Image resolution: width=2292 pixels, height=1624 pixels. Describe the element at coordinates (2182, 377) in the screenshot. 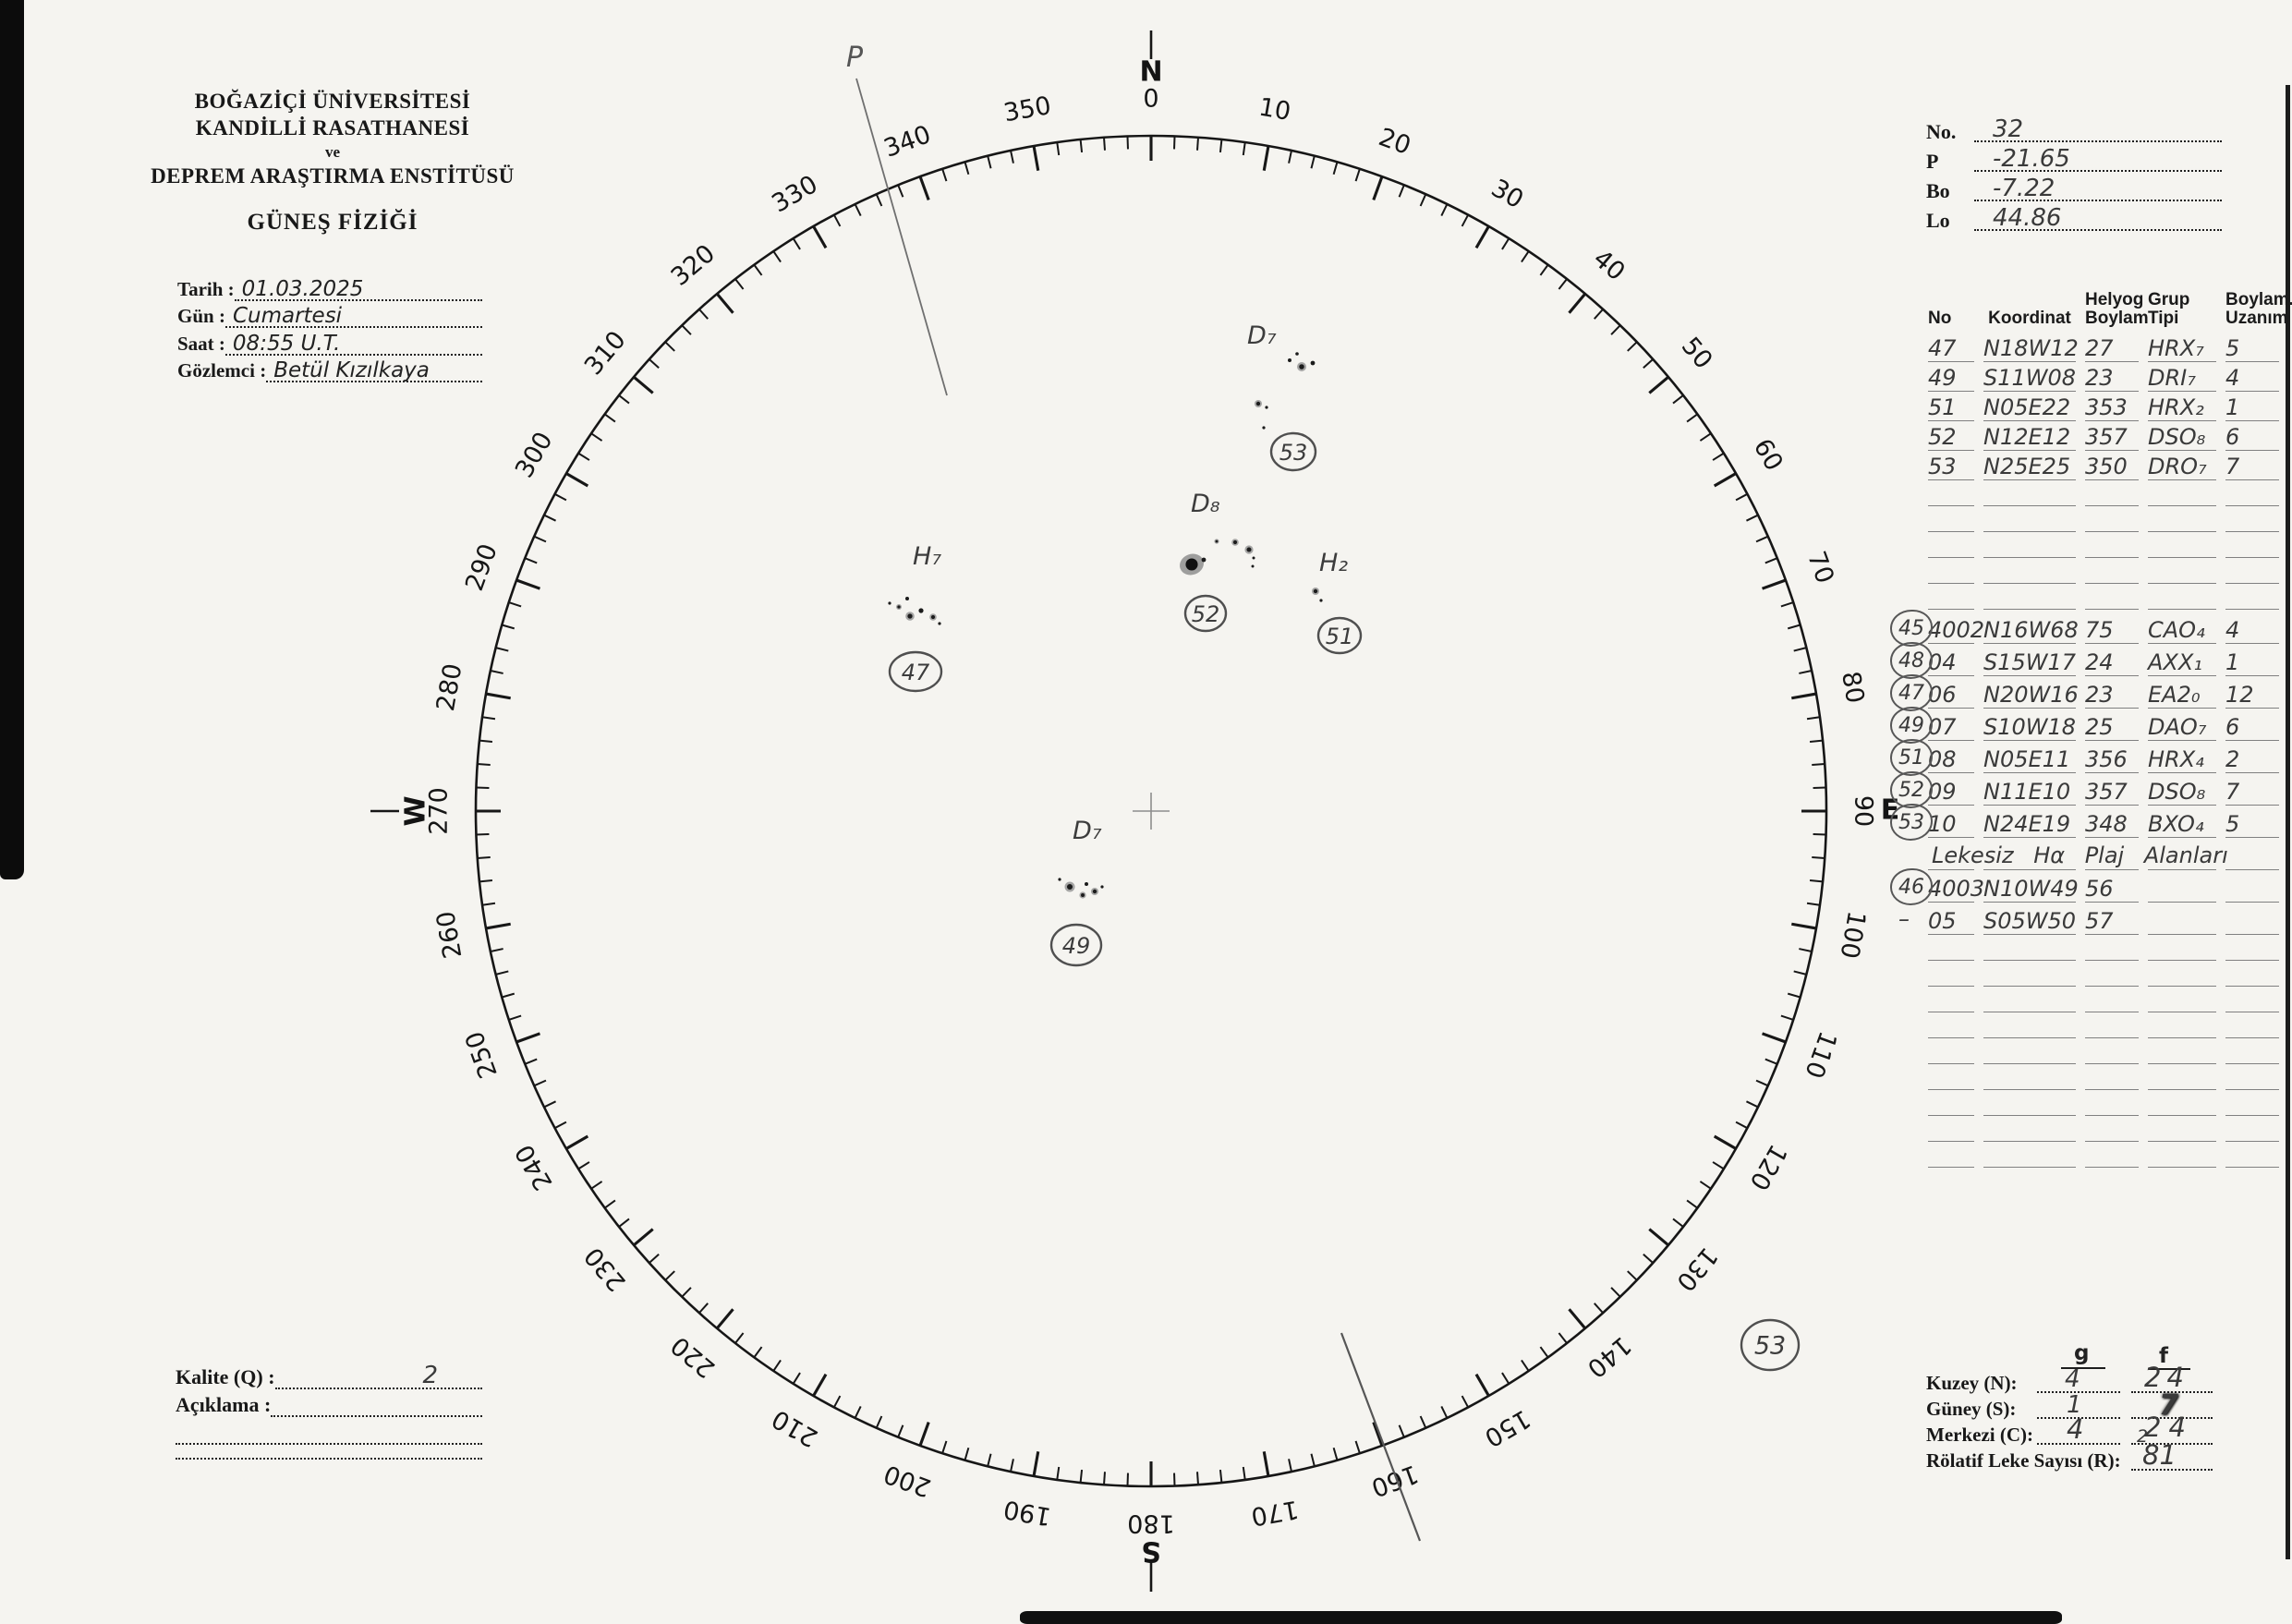

I see `table-cell: DRI₇` at that location.